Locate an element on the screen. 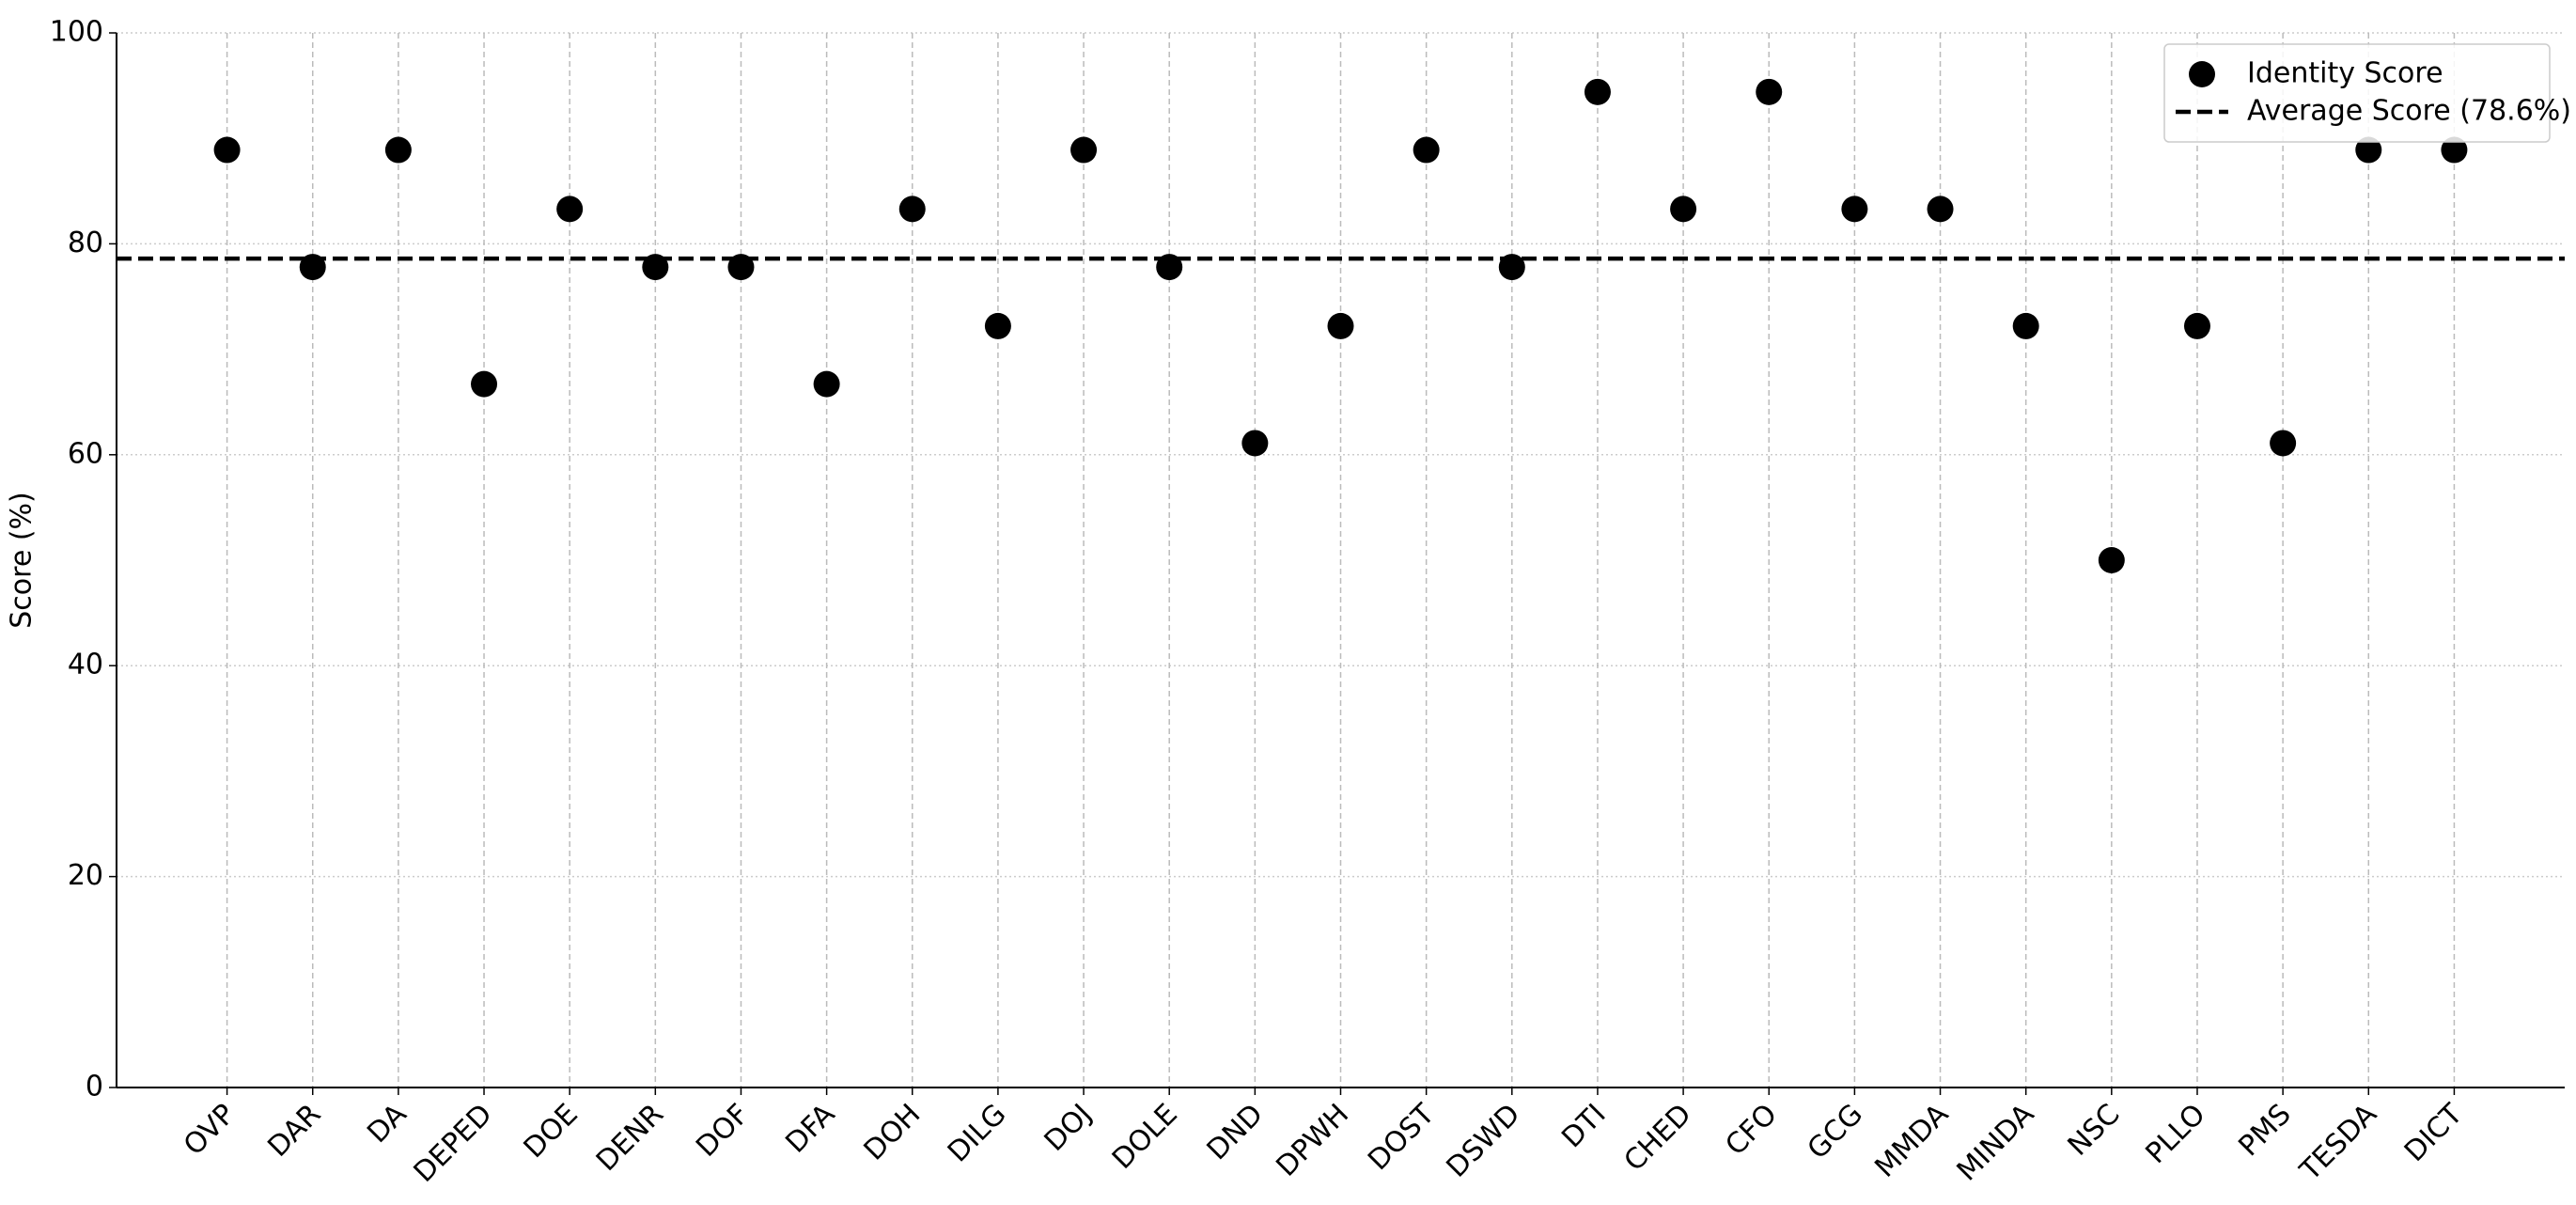 Image resolution: width=2576 pixels, height=1205 pixels. x-tick-label: TESDA is located at coordinates (2338, 1143).